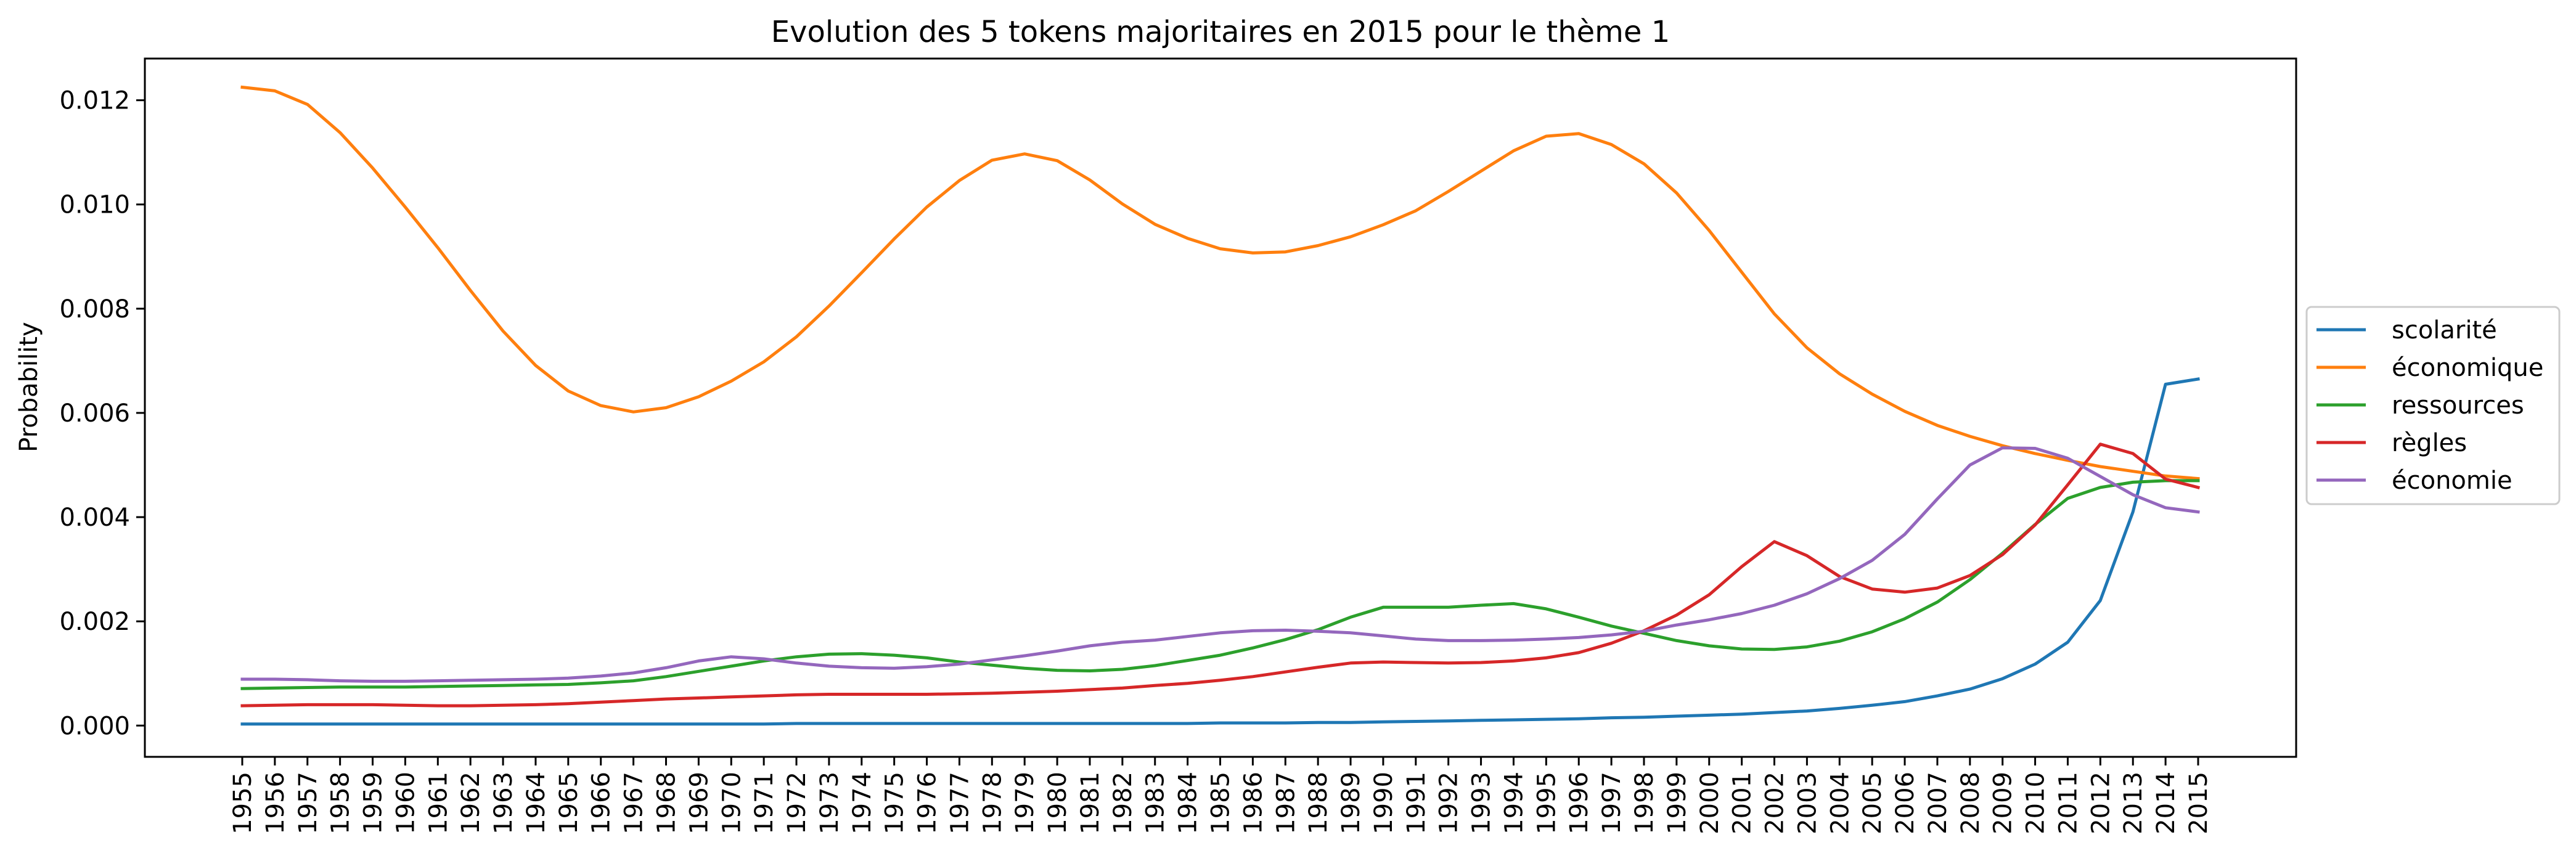 The height and width of the screenshot is (861, 2576). What do you see at coordinates (373, 803) in the screenshot?
I see `x-tick-label: 1959` at bounding box center [373, 803].